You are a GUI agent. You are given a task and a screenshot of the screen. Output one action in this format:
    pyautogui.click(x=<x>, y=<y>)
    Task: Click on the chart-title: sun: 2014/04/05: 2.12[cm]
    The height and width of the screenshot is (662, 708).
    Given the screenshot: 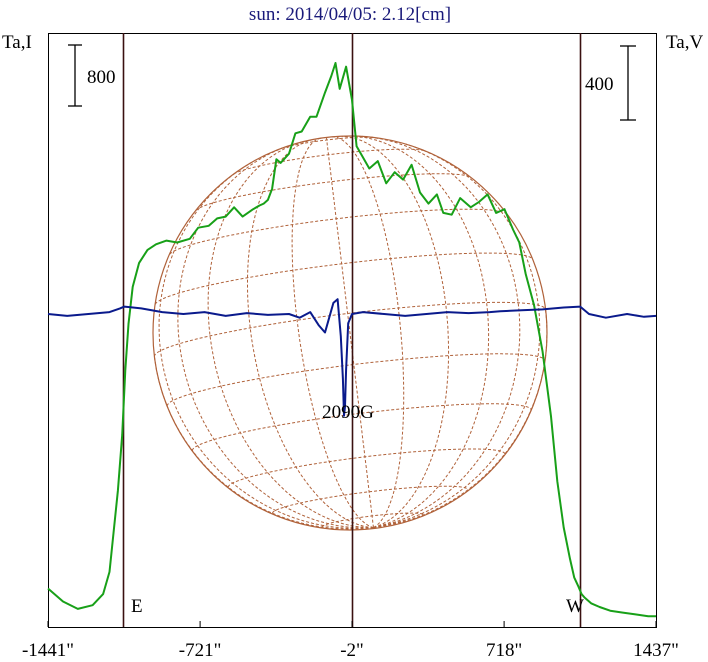 What is the action you would take?
    pyautogui.click(x=350, y=14)
    